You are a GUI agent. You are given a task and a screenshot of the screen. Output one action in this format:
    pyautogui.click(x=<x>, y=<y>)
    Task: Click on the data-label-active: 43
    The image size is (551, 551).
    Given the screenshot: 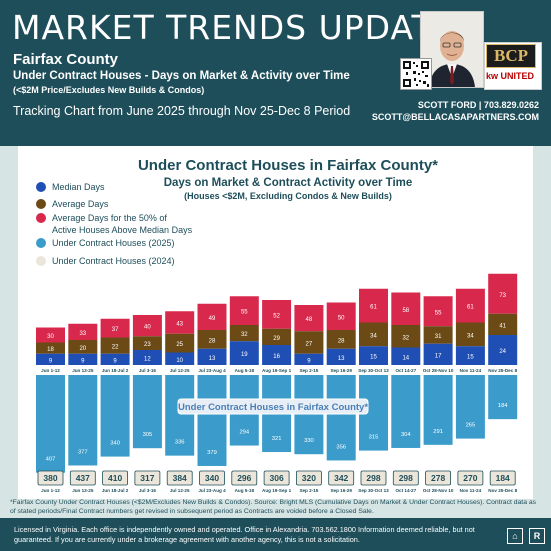 What is the action you would take?
    pyautogui.click(x=179, y=325)
    